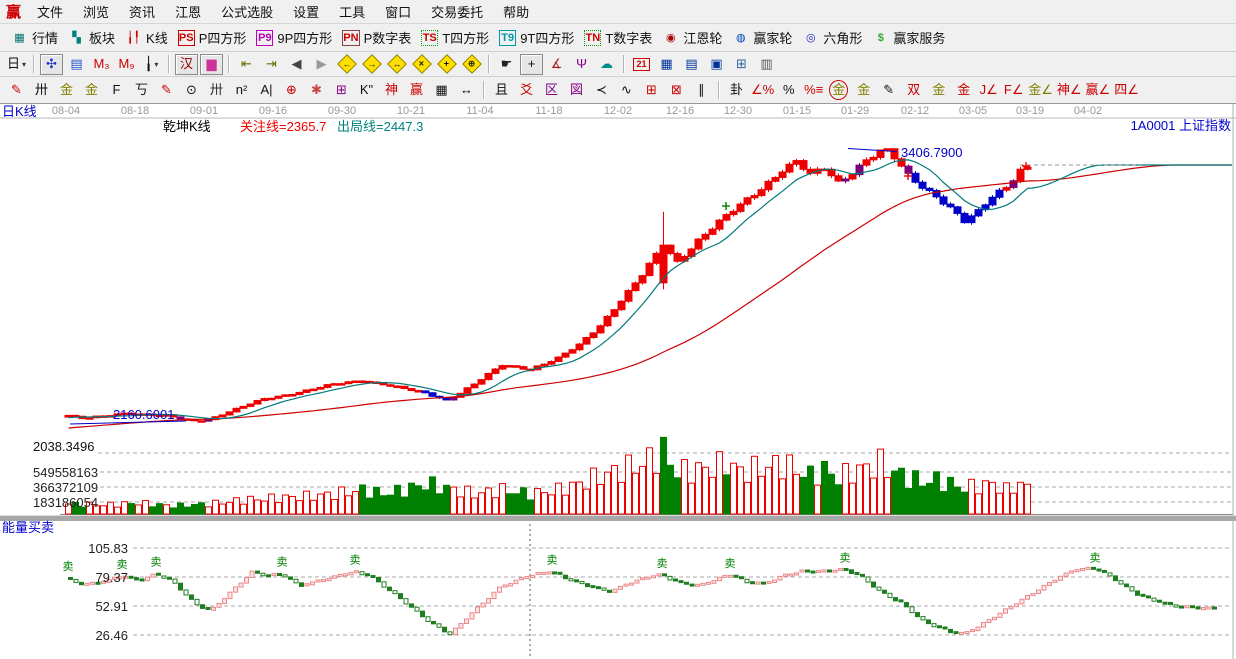 The width and height of the screenshot is (1236, 659). What do you see at coordinates (50, 12) in the screenshot?
I see `menu-item-0: 文件` at bounding box center [50, 12].